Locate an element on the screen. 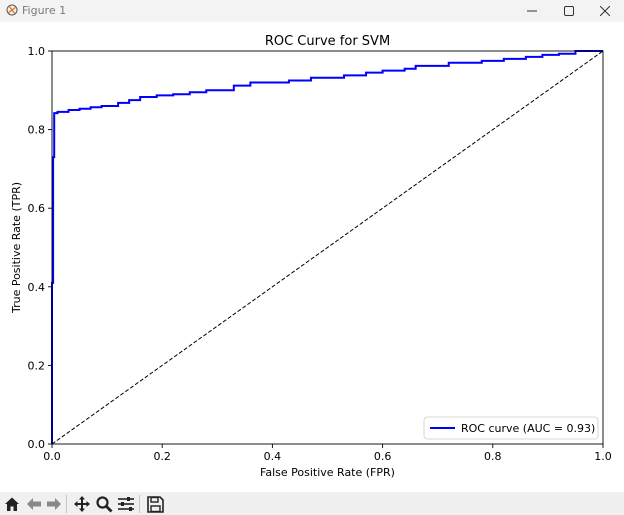 This screenshot has width=624, height=515. zoom-icon is located at coordinates (104, 504).